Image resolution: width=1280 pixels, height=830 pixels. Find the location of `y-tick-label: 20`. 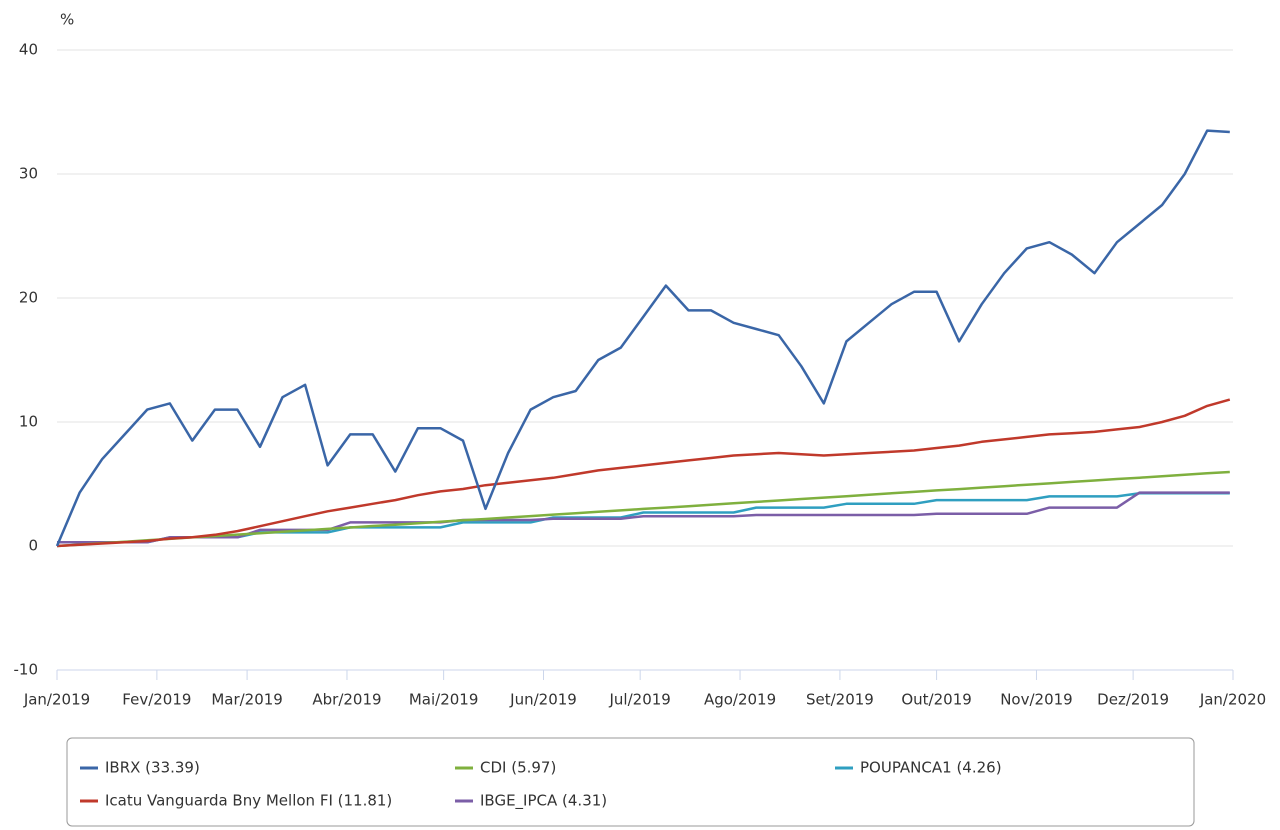

y-tick-label: 20 is located at coordinates (28, 298).